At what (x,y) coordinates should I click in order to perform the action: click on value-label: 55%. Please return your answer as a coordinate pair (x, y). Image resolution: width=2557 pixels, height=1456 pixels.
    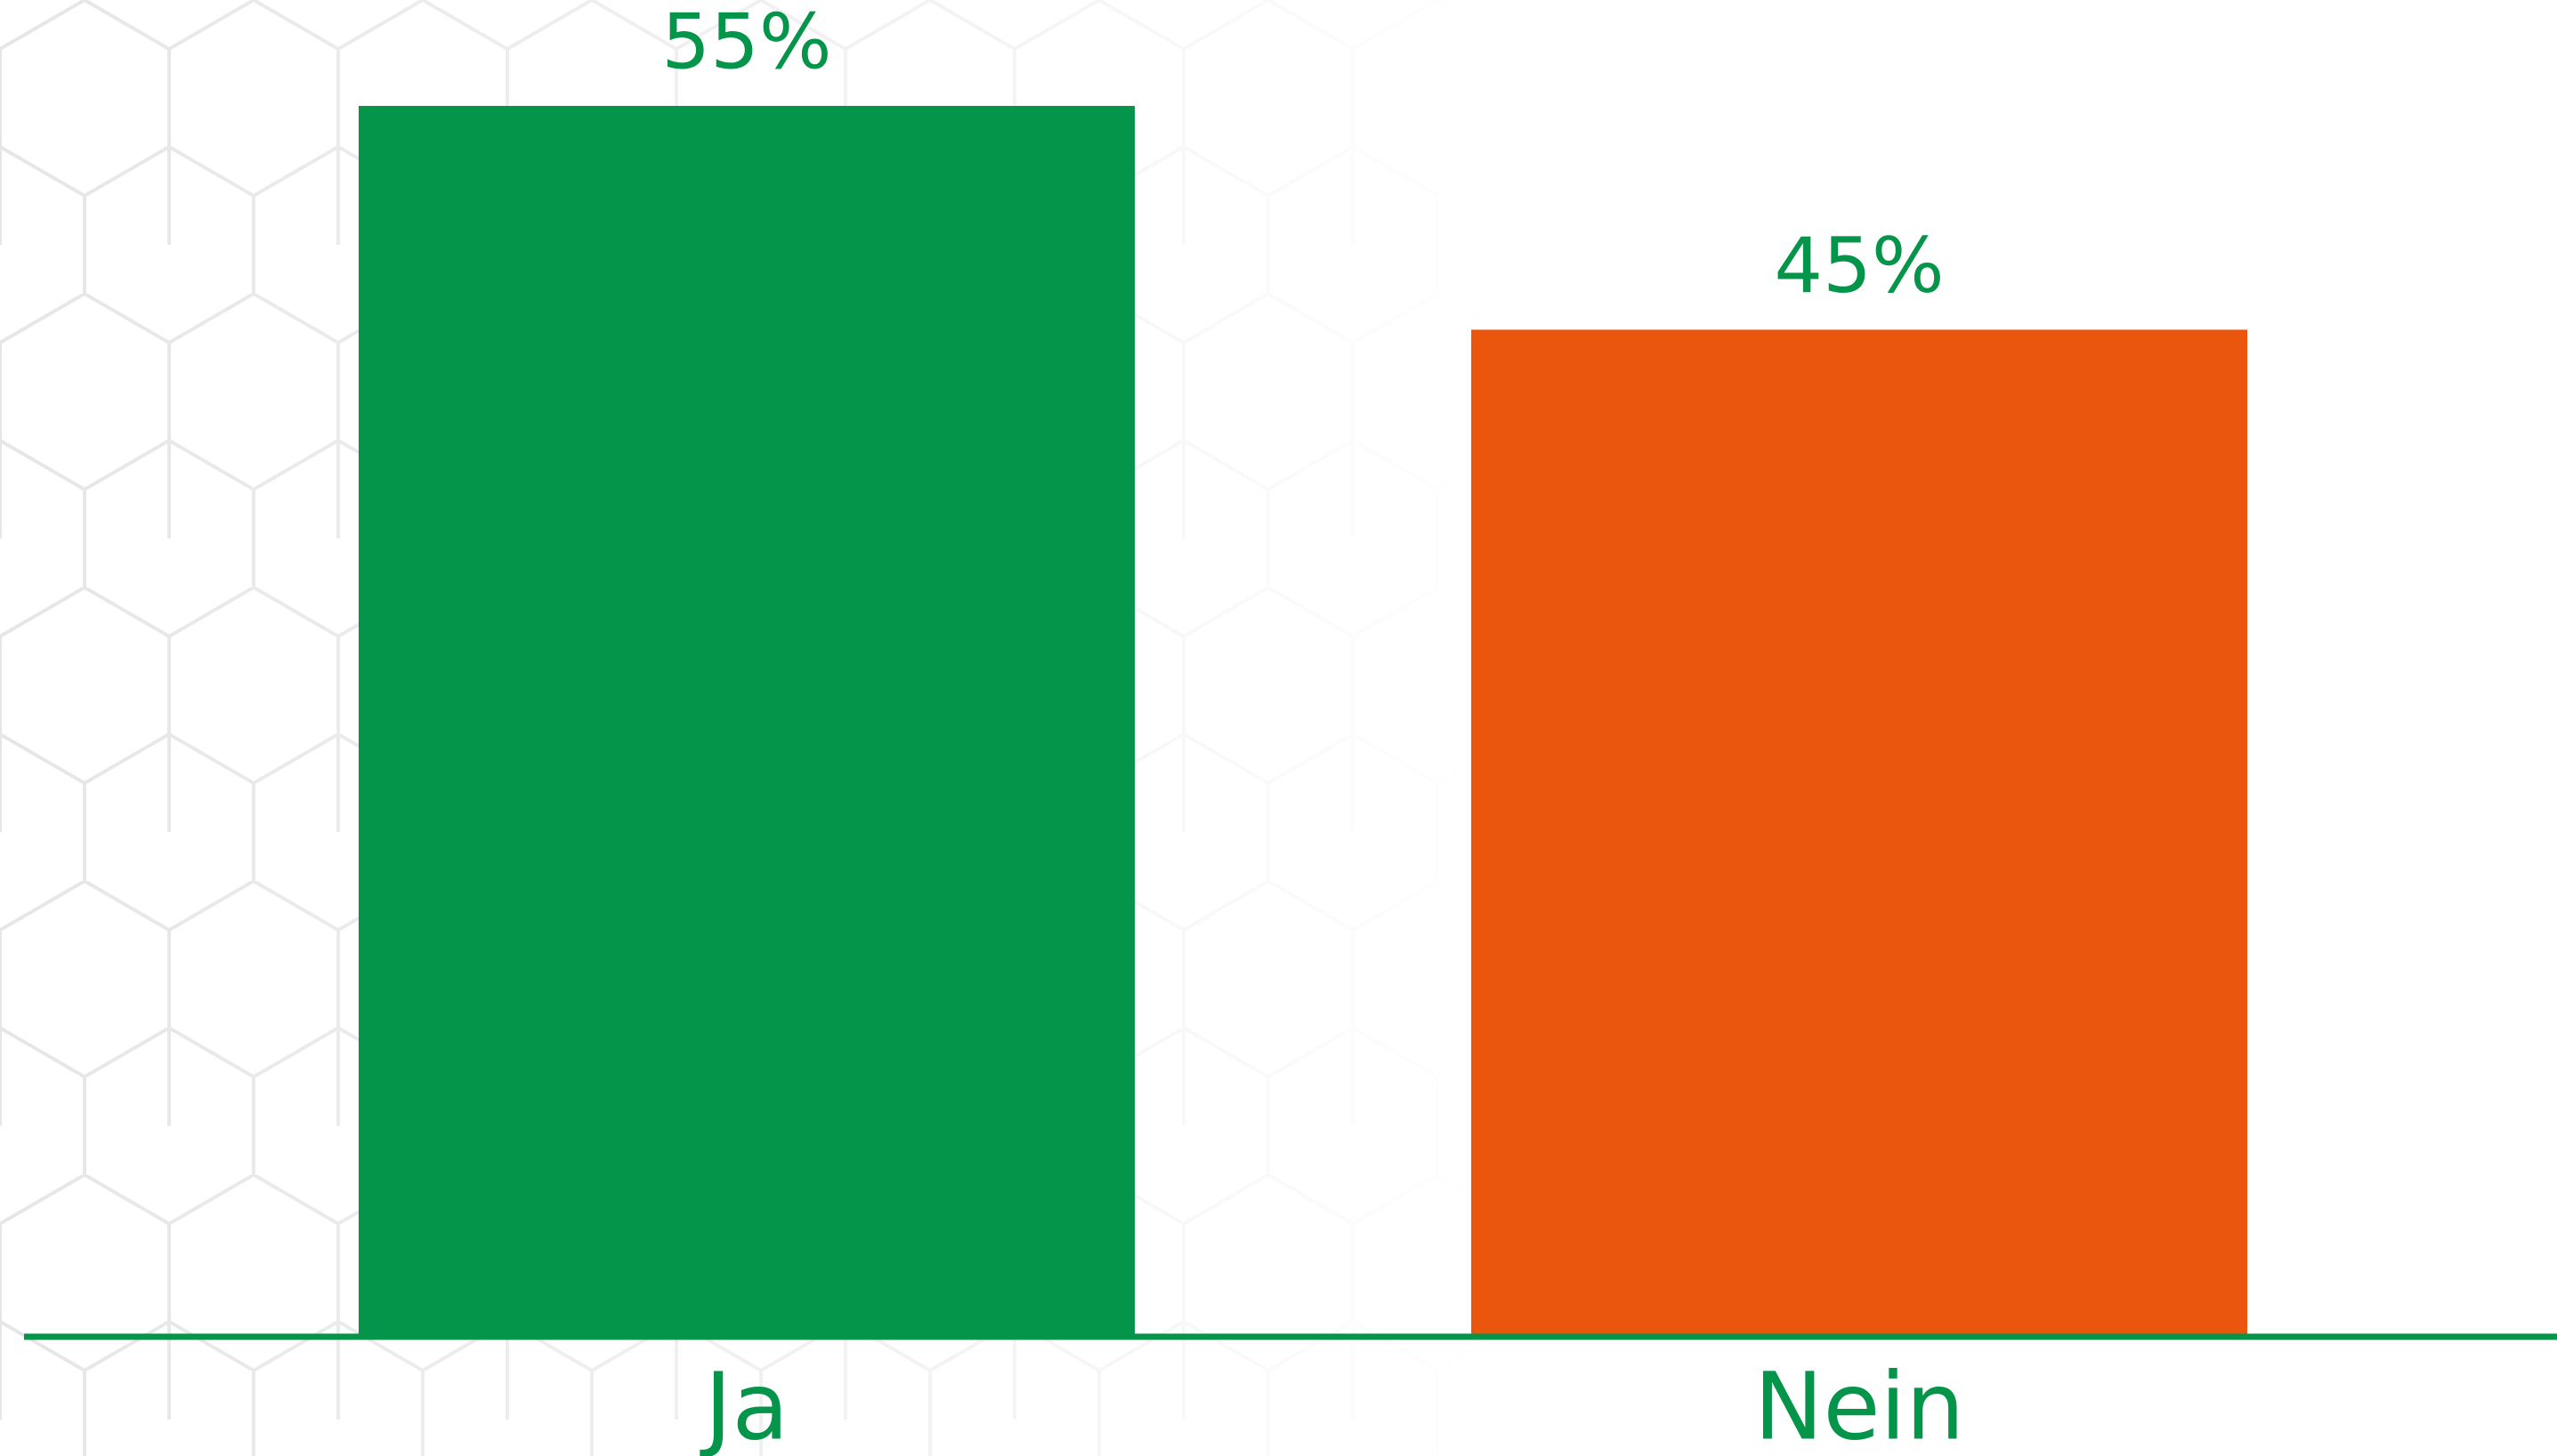
    Looking at the image, I should click on (746, 43).